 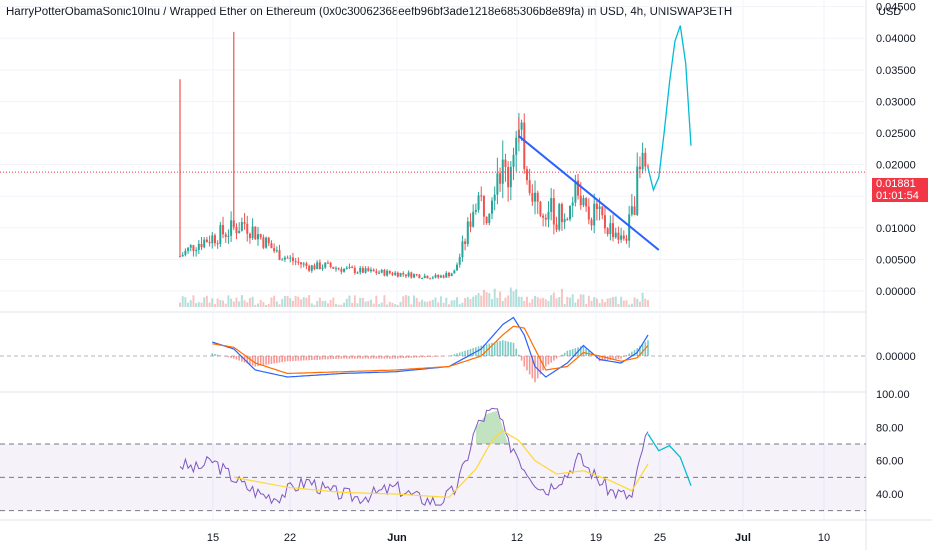 I want to click on price-tick-label: 0.04500, so click(x=896, y=8).